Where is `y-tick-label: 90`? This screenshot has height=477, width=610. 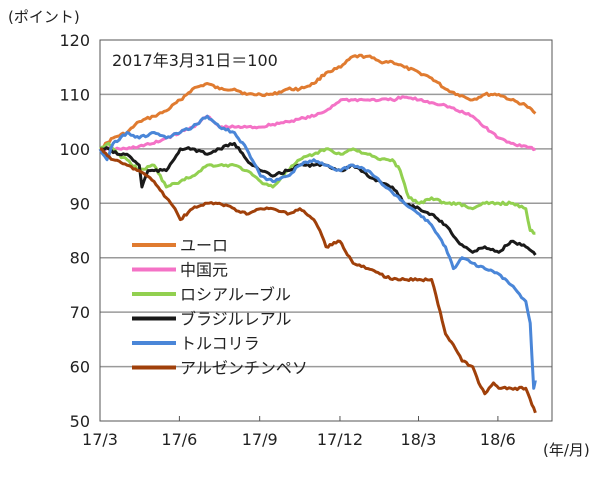
y-tick-label: 90 is located at coordinates (80, 203).